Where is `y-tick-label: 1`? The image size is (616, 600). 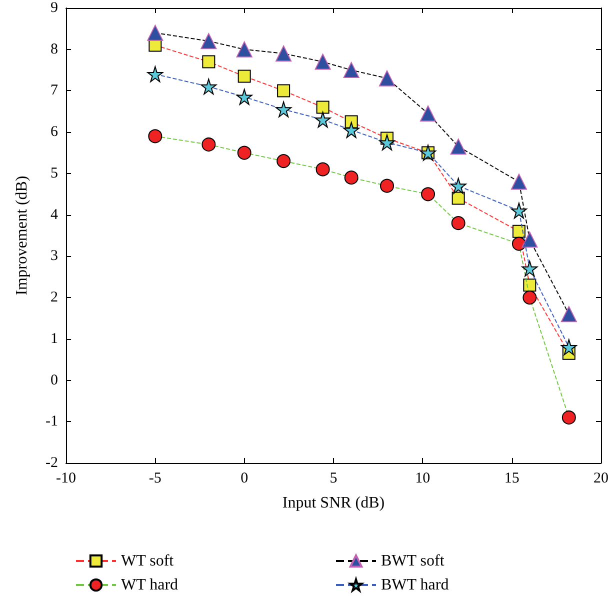 y-tick-label: 1 is located at coordinates (54, 338).